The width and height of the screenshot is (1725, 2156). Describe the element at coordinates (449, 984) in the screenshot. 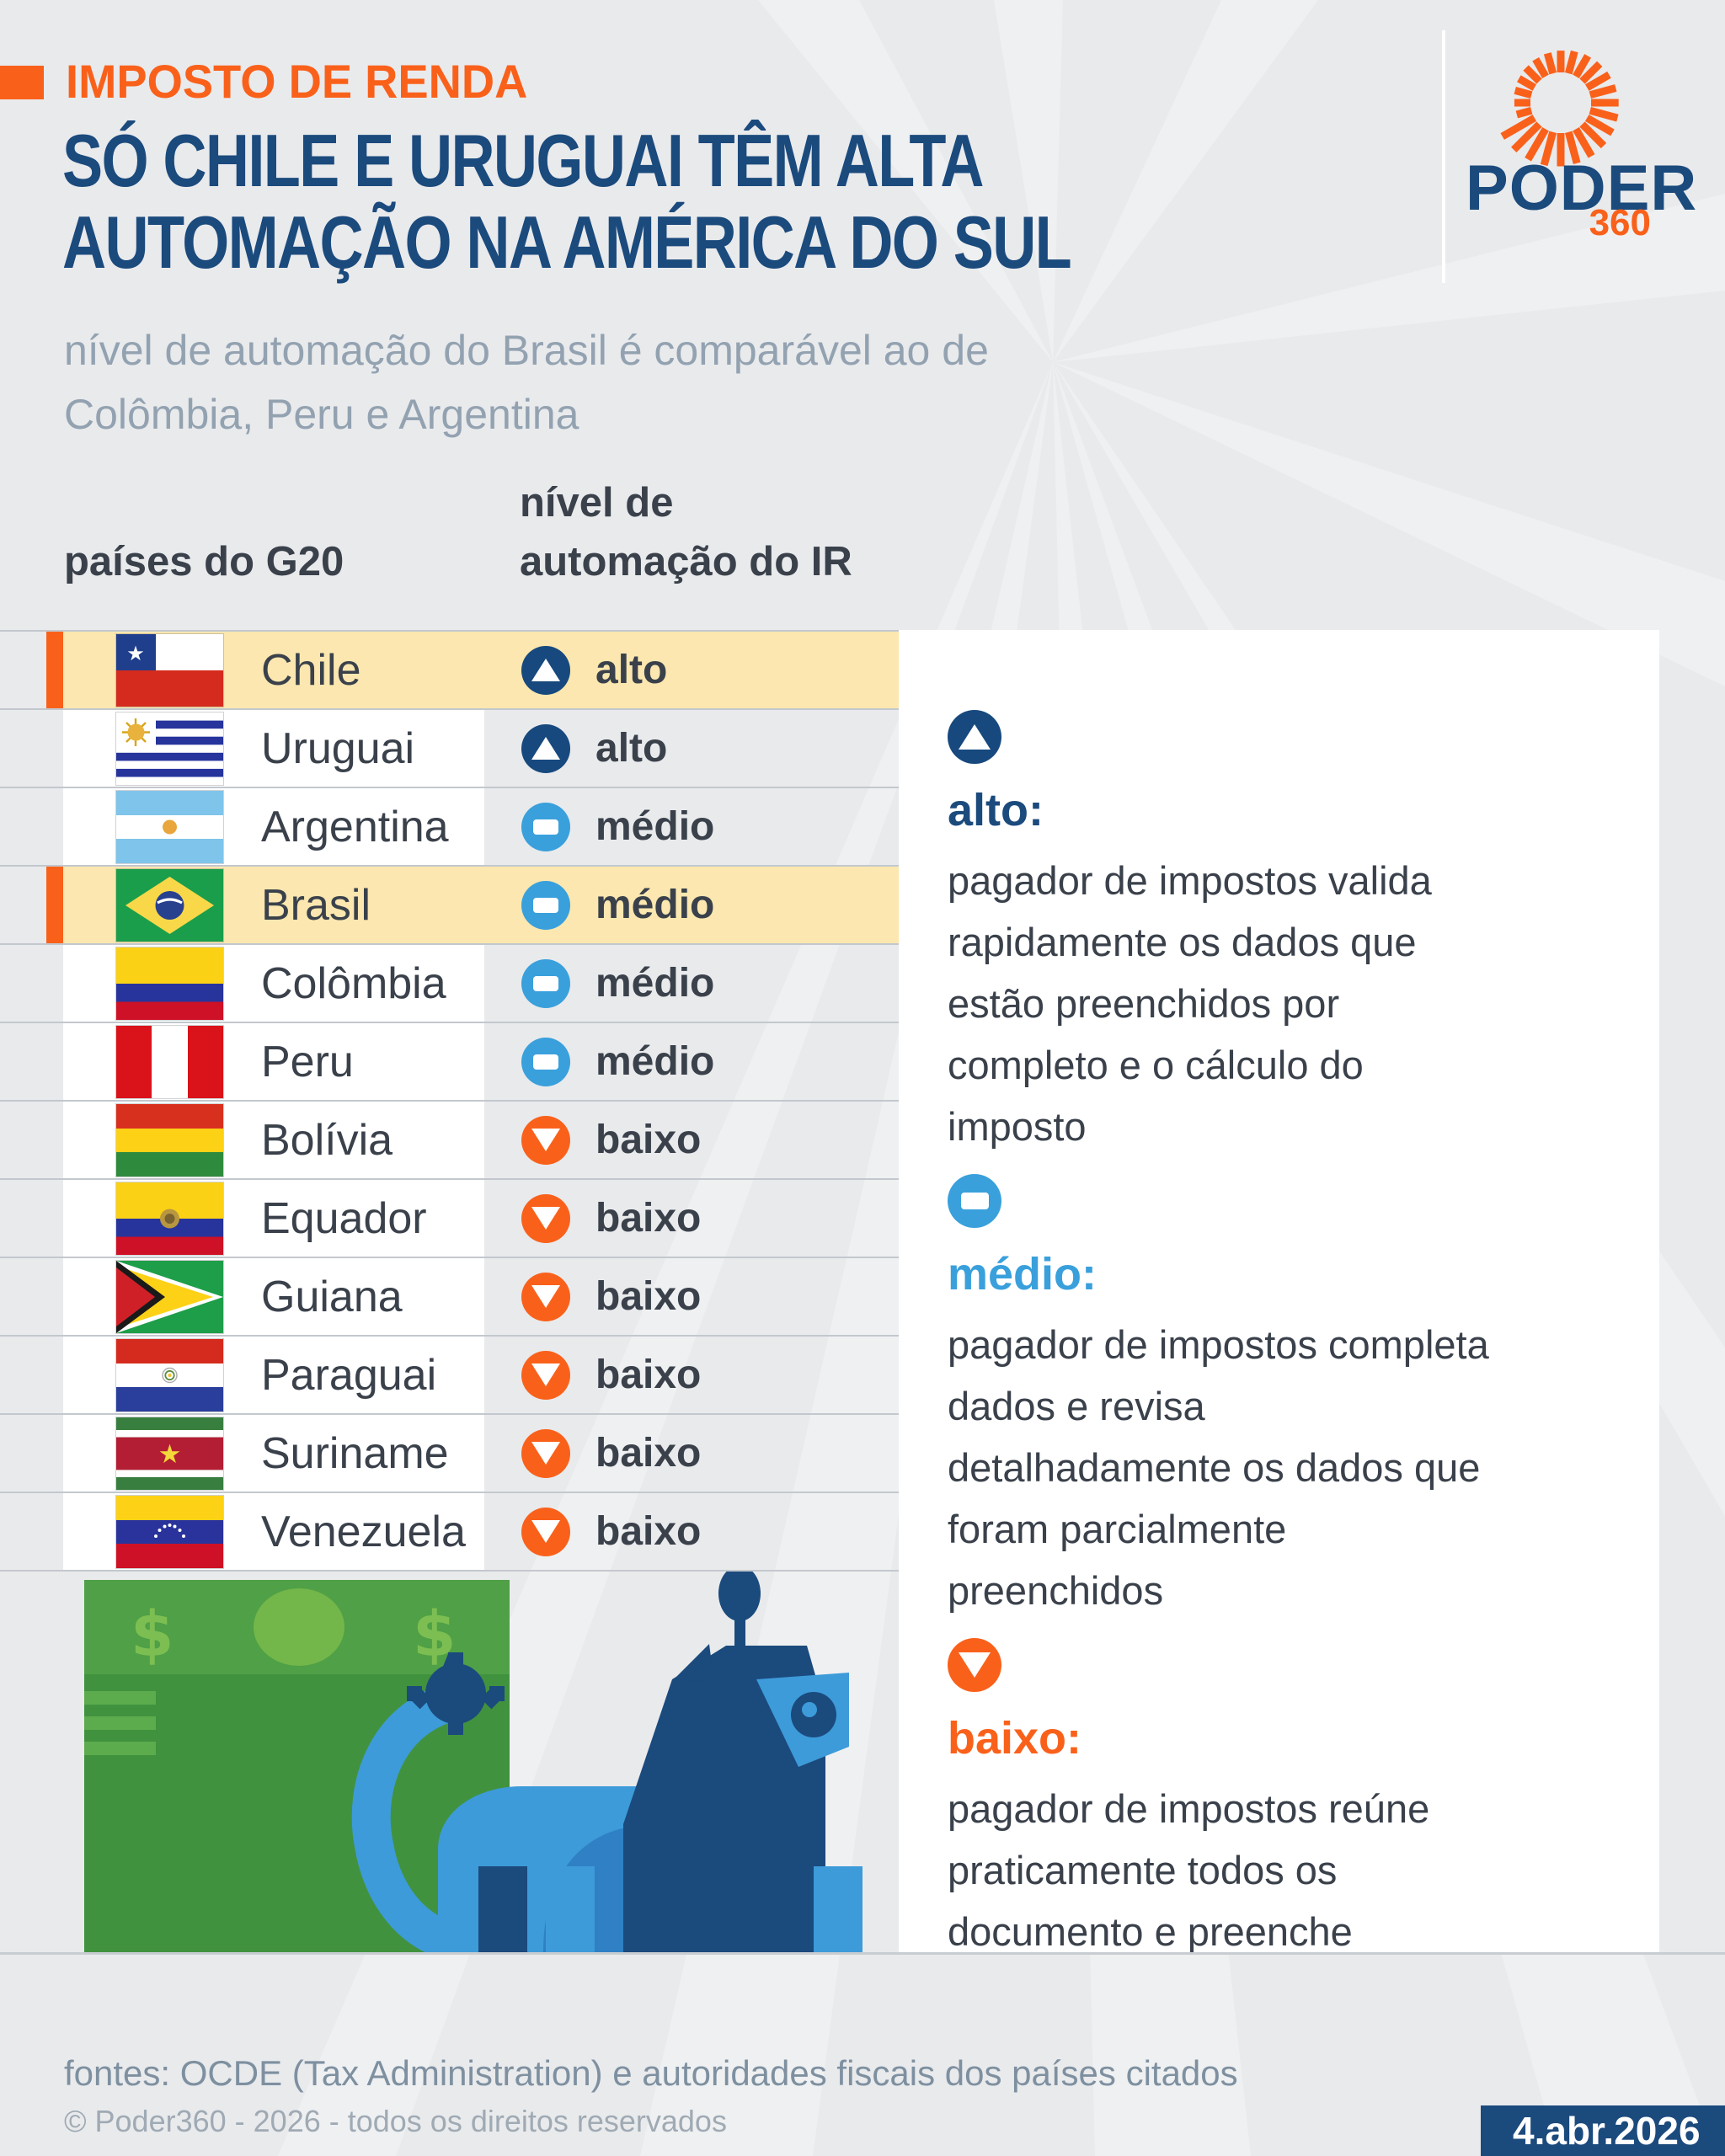

I see `table-row: Colômbia médio` at that location.